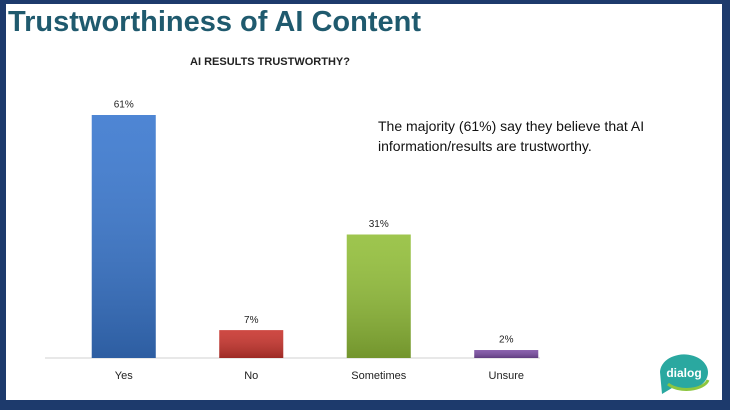  I want to click on x-tick-label: Unsure, so click(506, 376).